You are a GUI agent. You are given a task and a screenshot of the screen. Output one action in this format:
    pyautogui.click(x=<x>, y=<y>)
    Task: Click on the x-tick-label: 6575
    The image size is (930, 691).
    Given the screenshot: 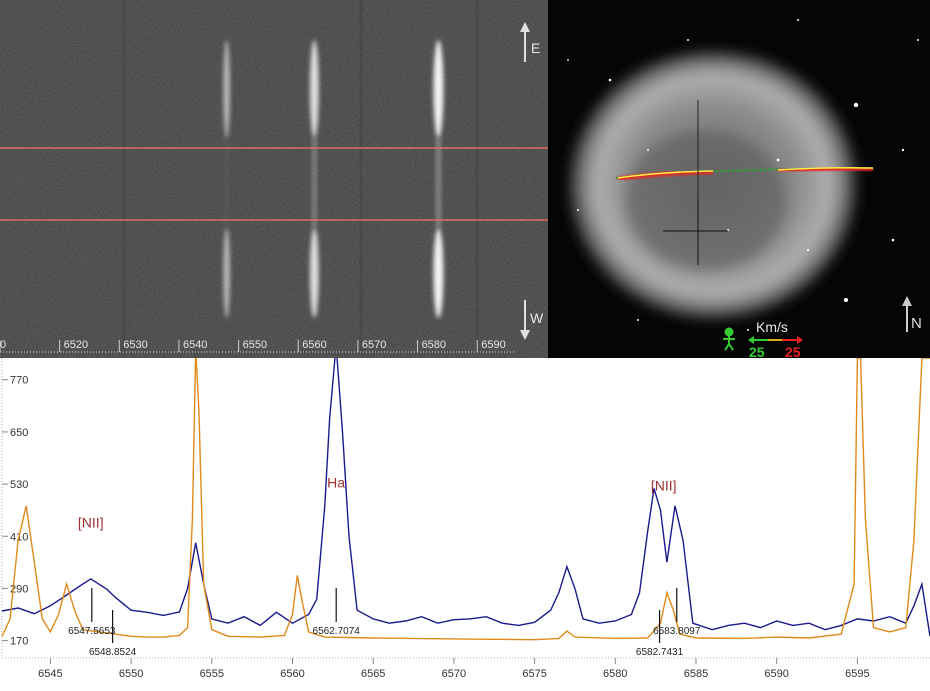 What is the action you would take?
    pyautogui.click(x=534, y=674)
    